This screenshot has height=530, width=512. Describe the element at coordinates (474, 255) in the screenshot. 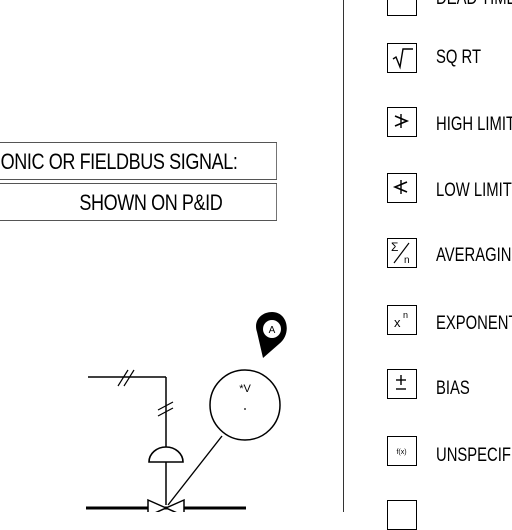

I see `legend-label-averaging: AVERAGING` at that location.